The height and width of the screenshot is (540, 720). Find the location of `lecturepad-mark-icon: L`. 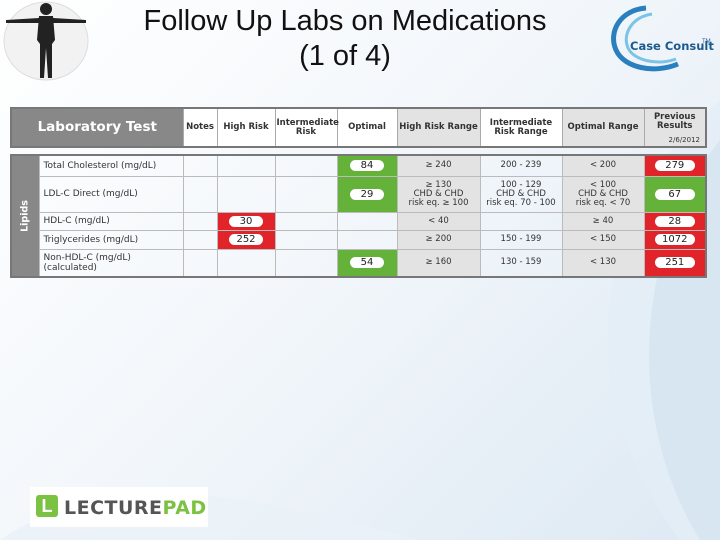

lecturepad-mark-icon: L is located at coordinates (47, 506).